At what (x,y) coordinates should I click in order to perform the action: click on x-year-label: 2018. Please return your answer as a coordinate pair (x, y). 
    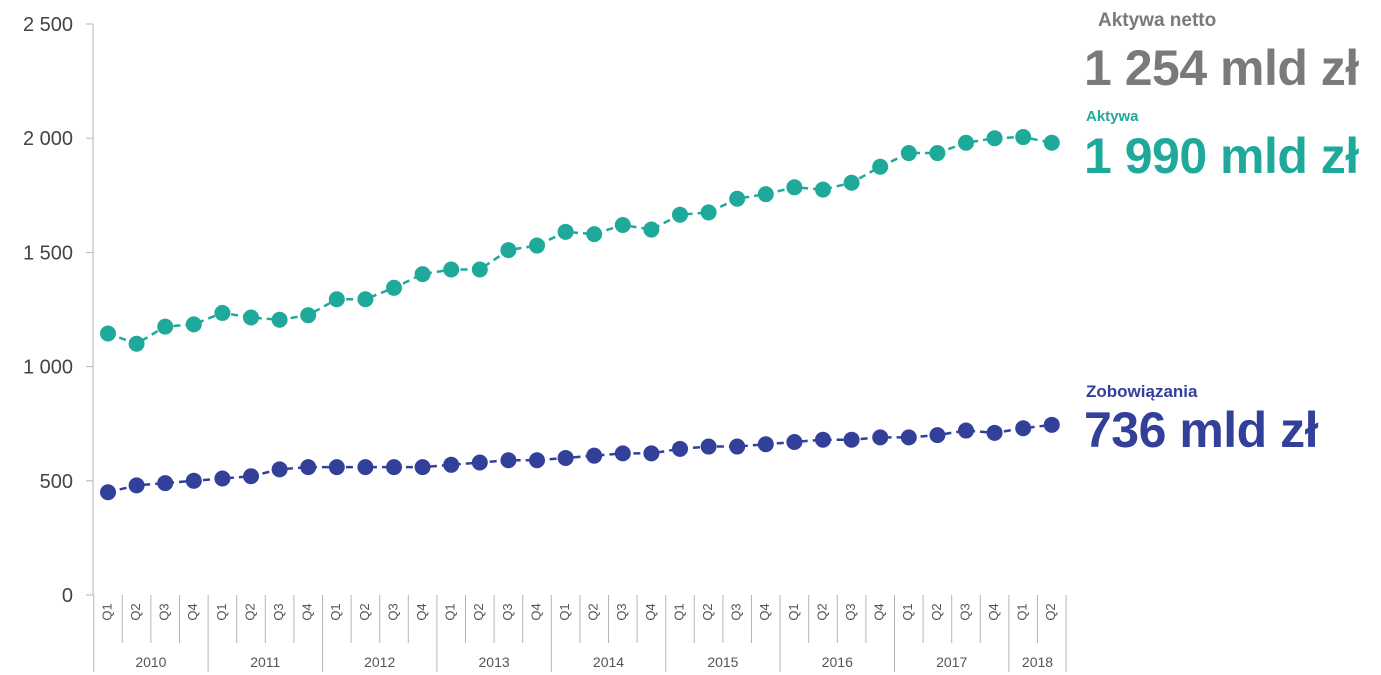
    Looking at the image, I should click on (1037, 662).